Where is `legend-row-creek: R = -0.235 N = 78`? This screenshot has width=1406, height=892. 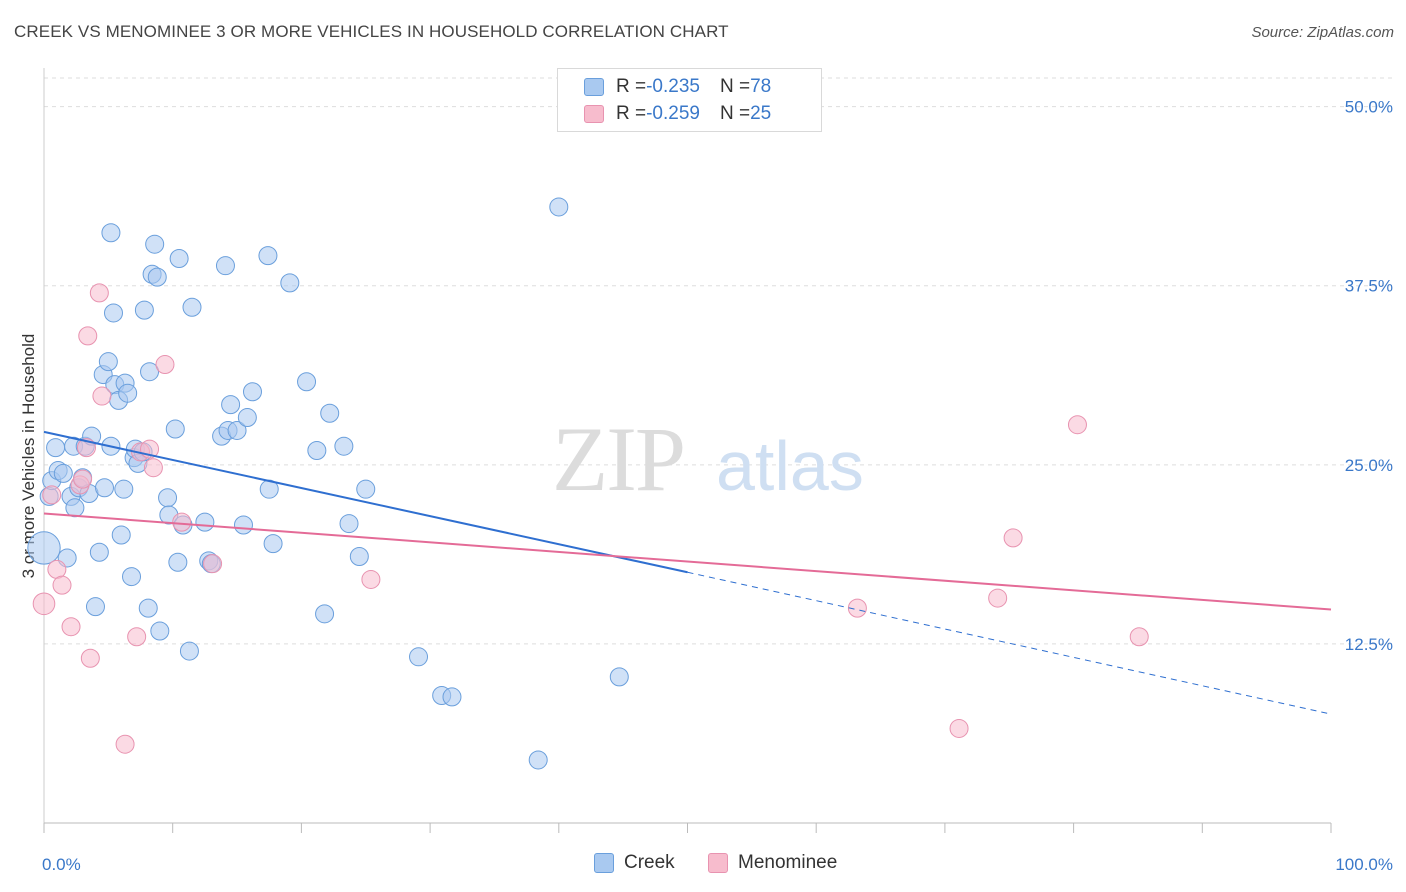 legend-row-creek: R = -0.235 N = 78 is located at coordinates (677, 87).